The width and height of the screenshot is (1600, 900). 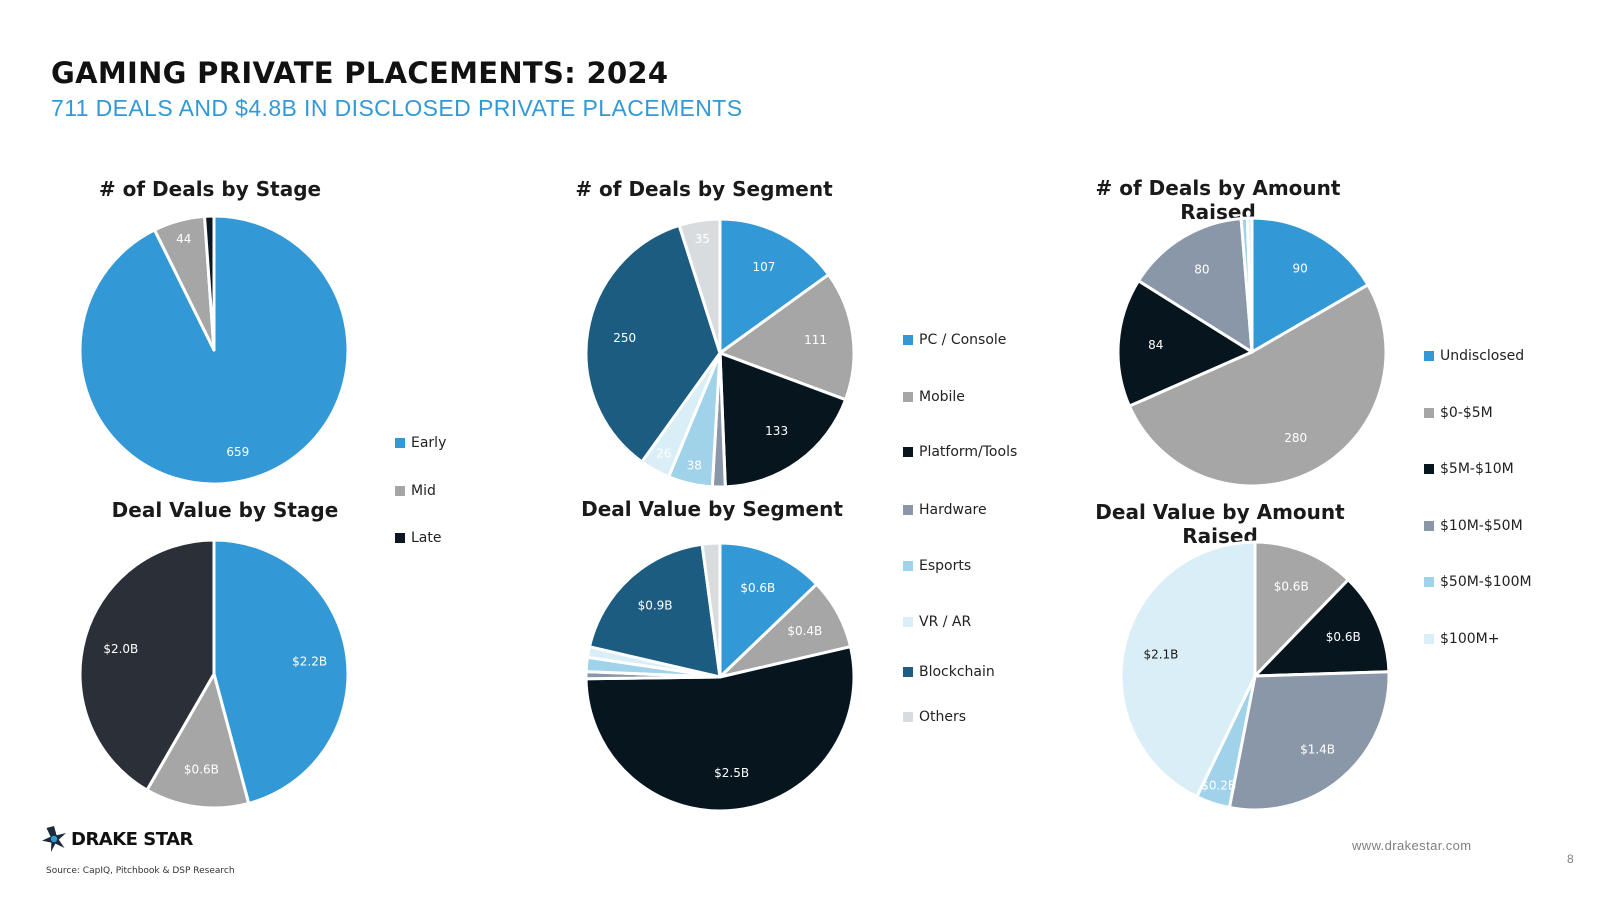 I want to click on pie-value-by-amount: $0.6B $0.6B $1.4B $0.2B $2.1B, so click(x=1255, y=676).